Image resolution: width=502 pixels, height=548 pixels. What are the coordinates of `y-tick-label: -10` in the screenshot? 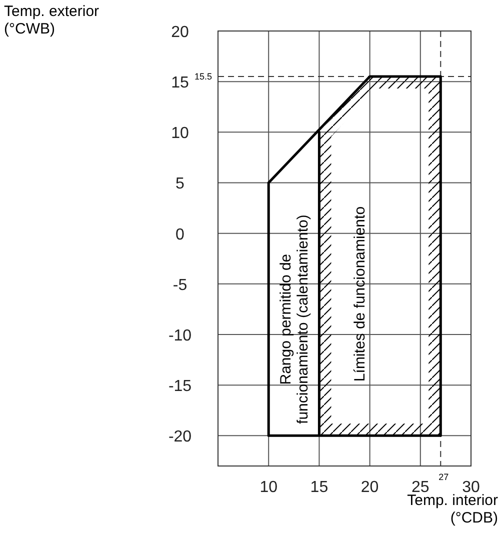 It's located at (180, 335).